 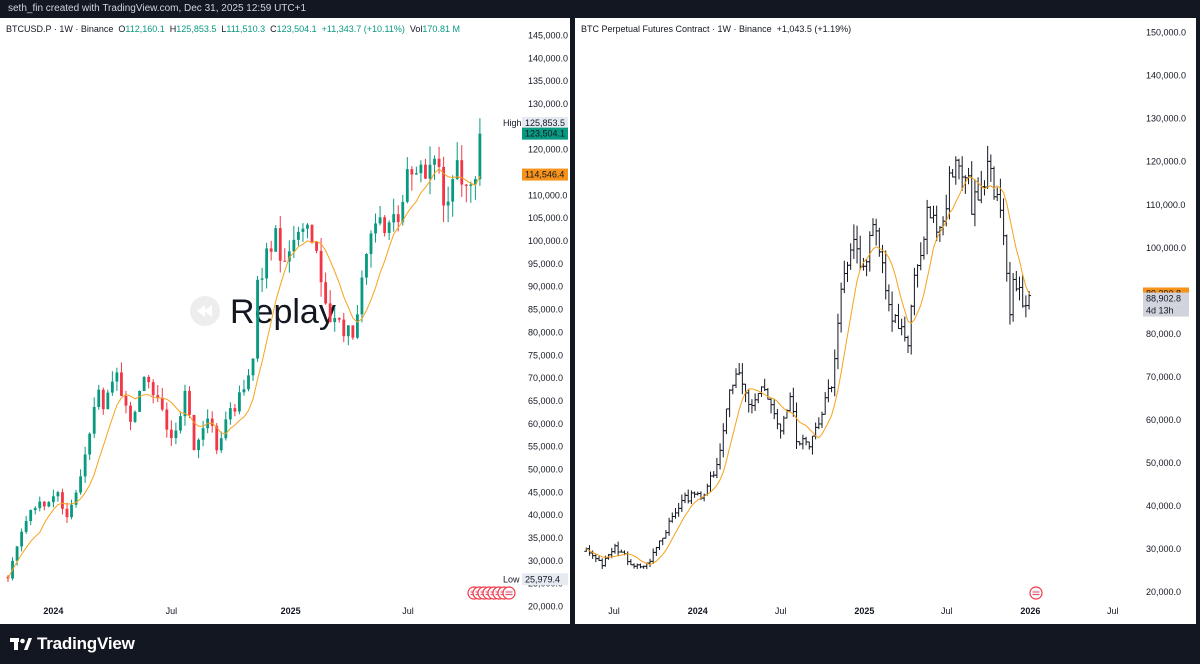 I want to click on replay-watermark-text: Replay, so click(x=283, y=312).